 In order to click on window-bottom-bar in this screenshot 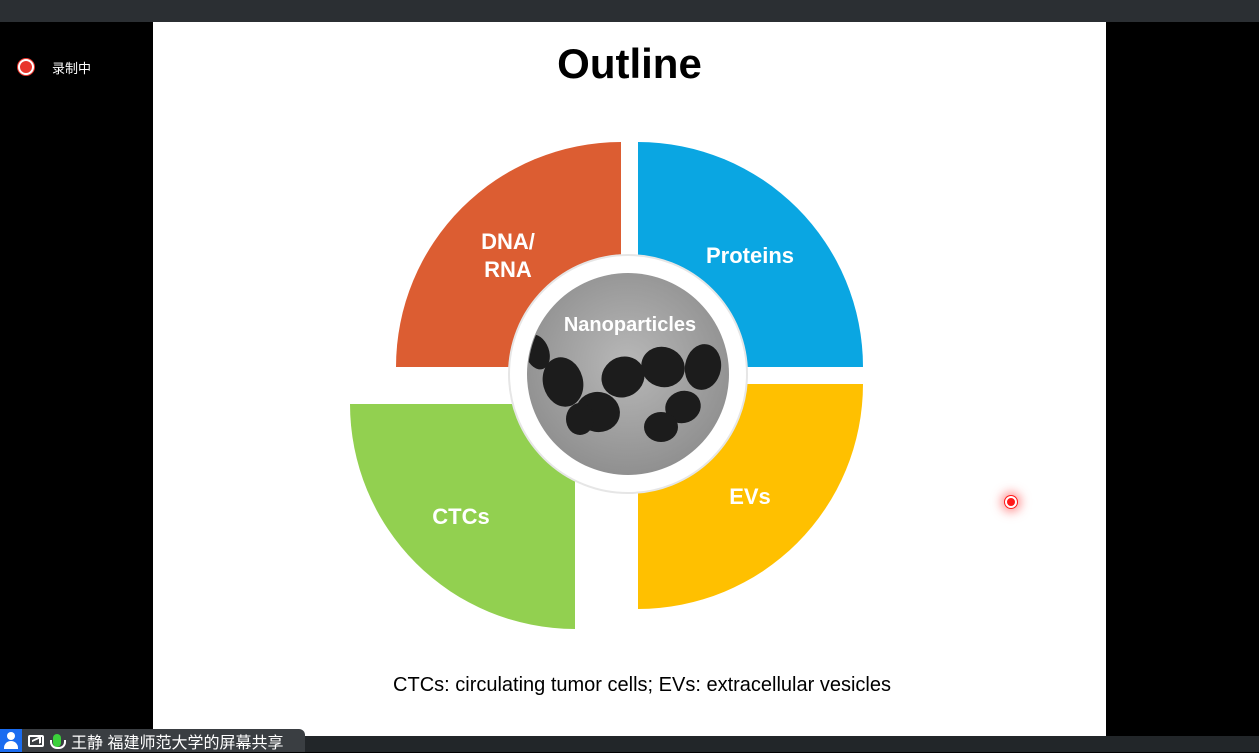, I will do `click(629, 744)`.